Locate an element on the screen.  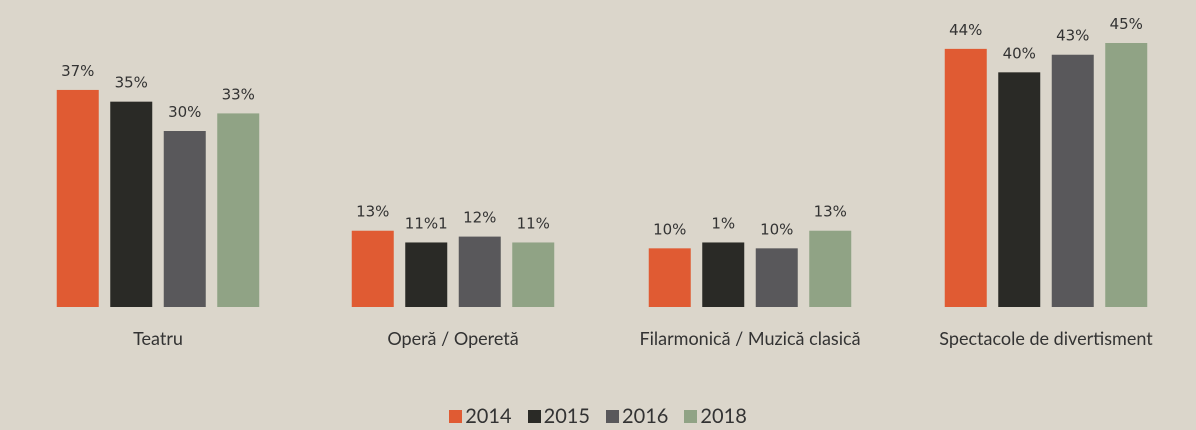
x-tick-label: Teatru is located at coordinates (158, 338).